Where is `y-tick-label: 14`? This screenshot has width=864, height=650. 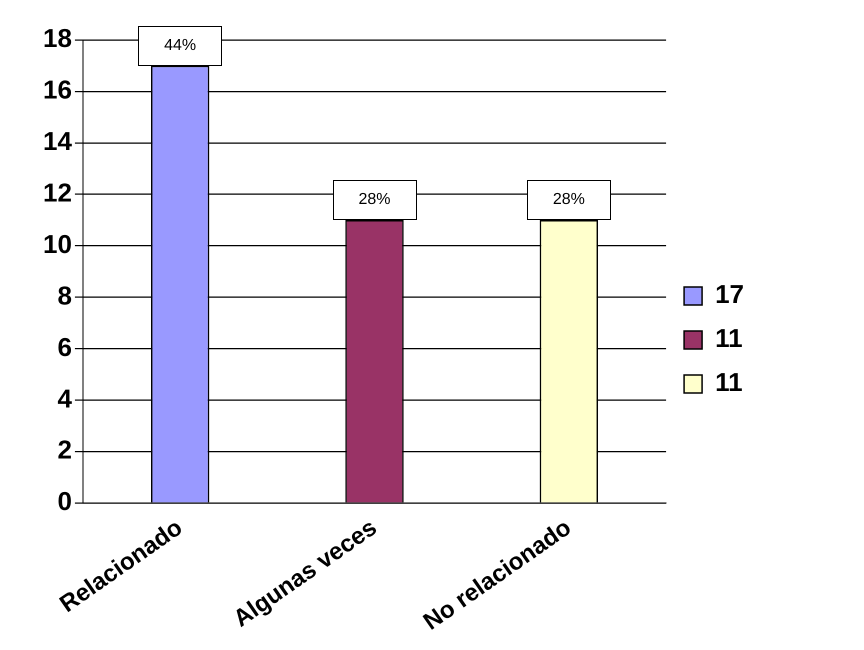
y-tick-label: 14 is located at coordinates (57, 141).